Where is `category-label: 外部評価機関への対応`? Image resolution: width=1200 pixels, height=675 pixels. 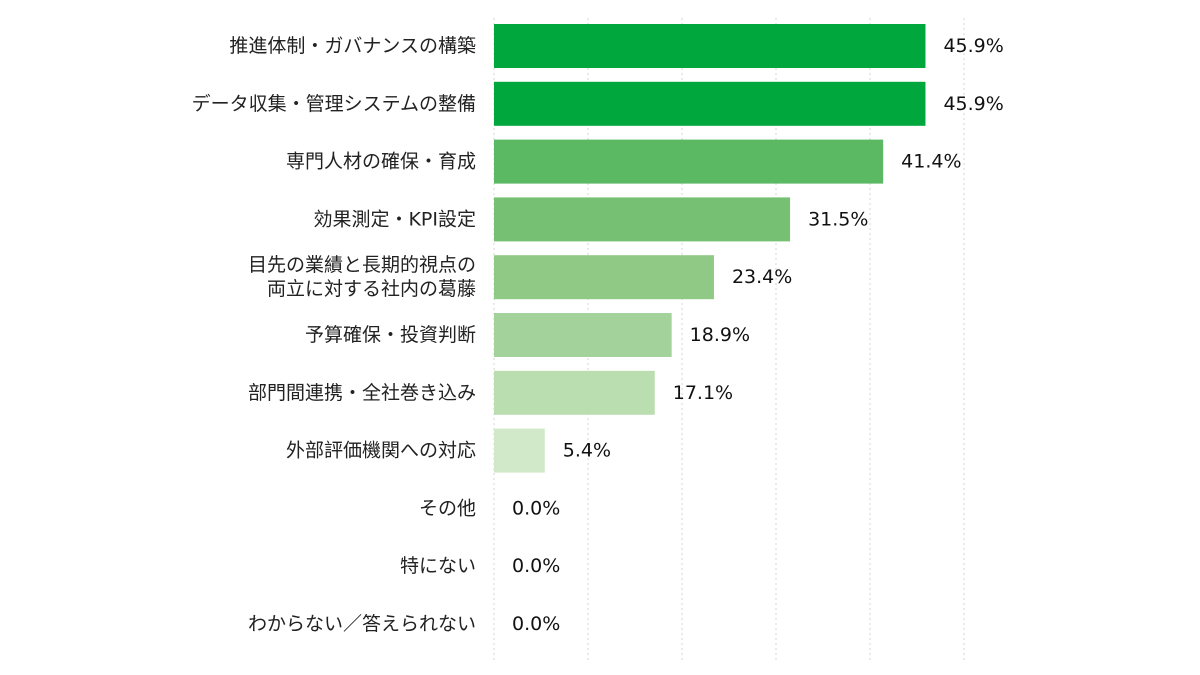
category-label: 外部評価機関への対応 is located at coordinates (381, 451).